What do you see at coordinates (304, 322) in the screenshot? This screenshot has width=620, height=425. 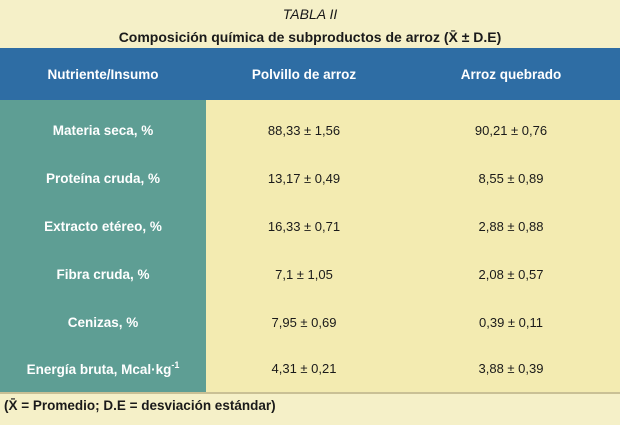 I see `row-polvillo: 7,95 ± 0,69` at bounding box center [304, 322].